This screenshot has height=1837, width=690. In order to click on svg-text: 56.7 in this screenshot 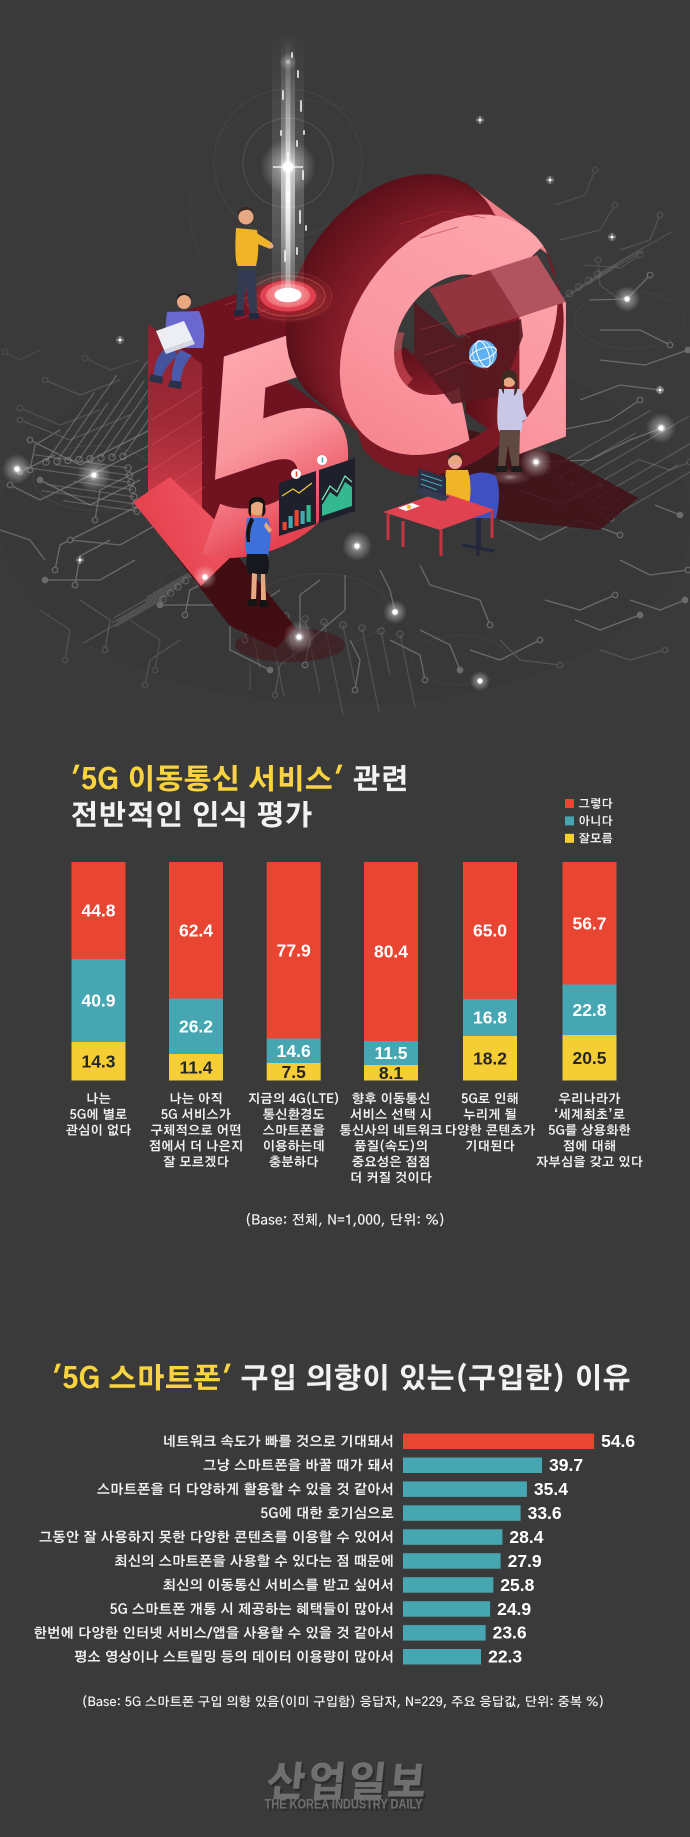, I will do `click(589, 924)`.